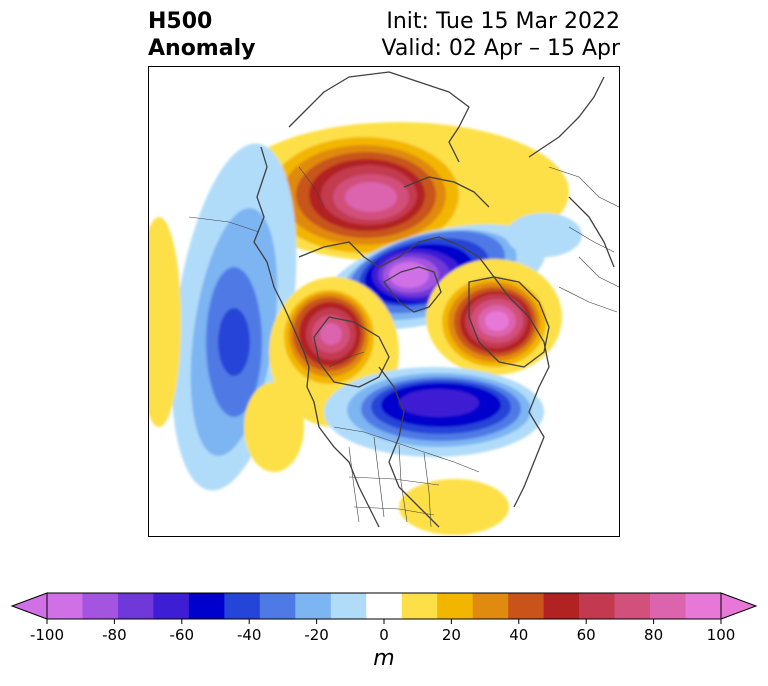 This screenshot has width=768, height=686. What do you see at coordinates (434, 412) in the screenshot?
I see `anomaly-trough-eastern-us` at bounding box center [434, 412].